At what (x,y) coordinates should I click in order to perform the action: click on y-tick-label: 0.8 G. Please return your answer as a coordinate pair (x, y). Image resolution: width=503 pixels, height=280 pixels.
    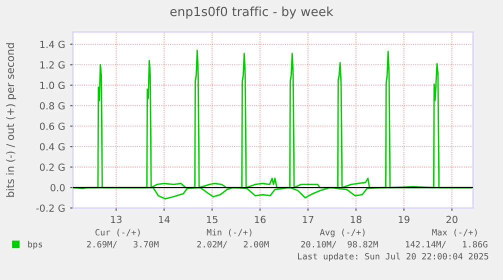
    Looking at the image, I should click on (52, 106).